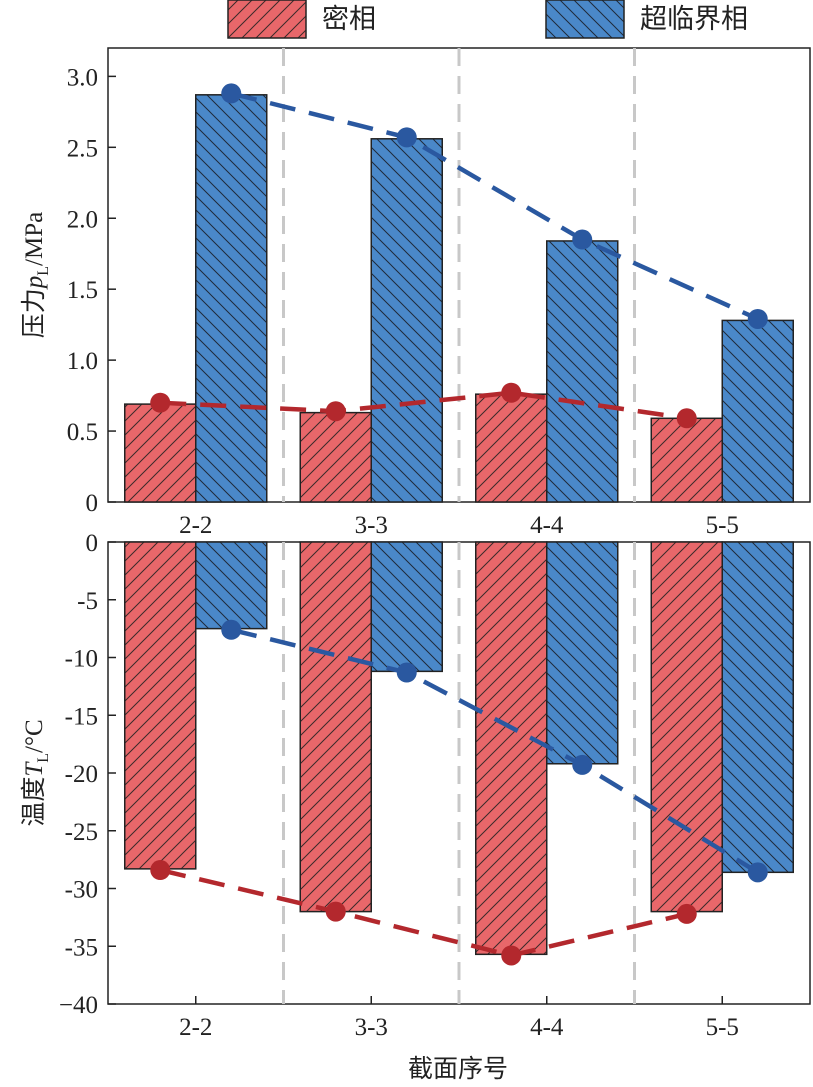 The image size is (813, 1087). I want to click on y-tick-label: 3.0, so click(82, 77).